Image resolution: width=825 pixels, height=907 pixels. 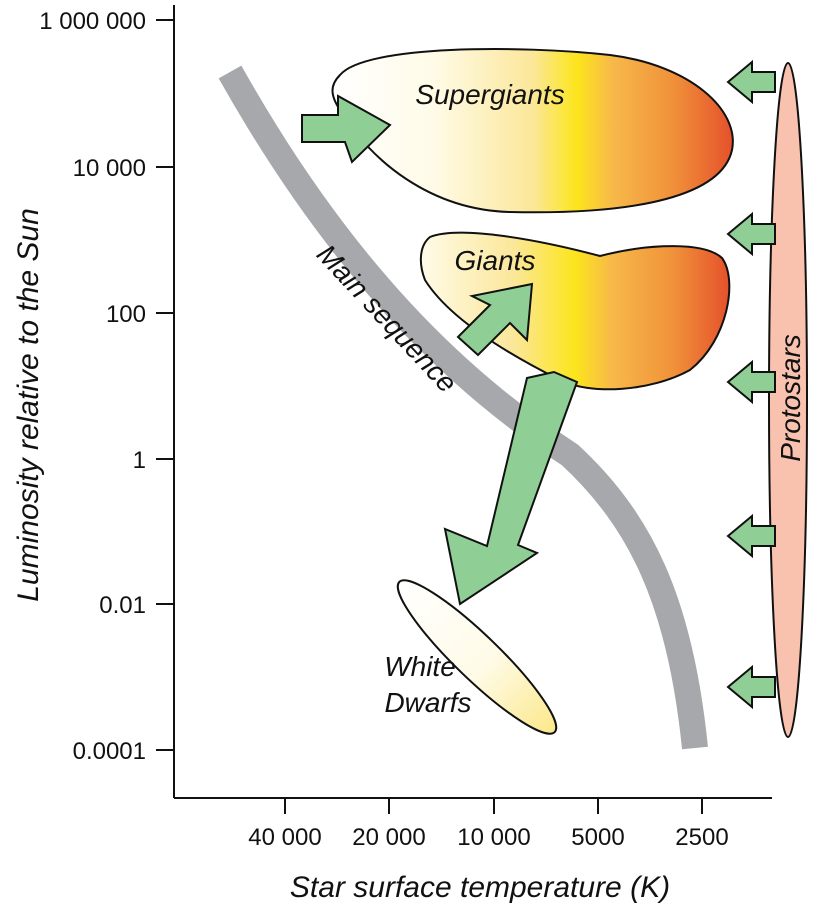 I want to click on arrow-to-supergiants, so click(x=346, y=129).